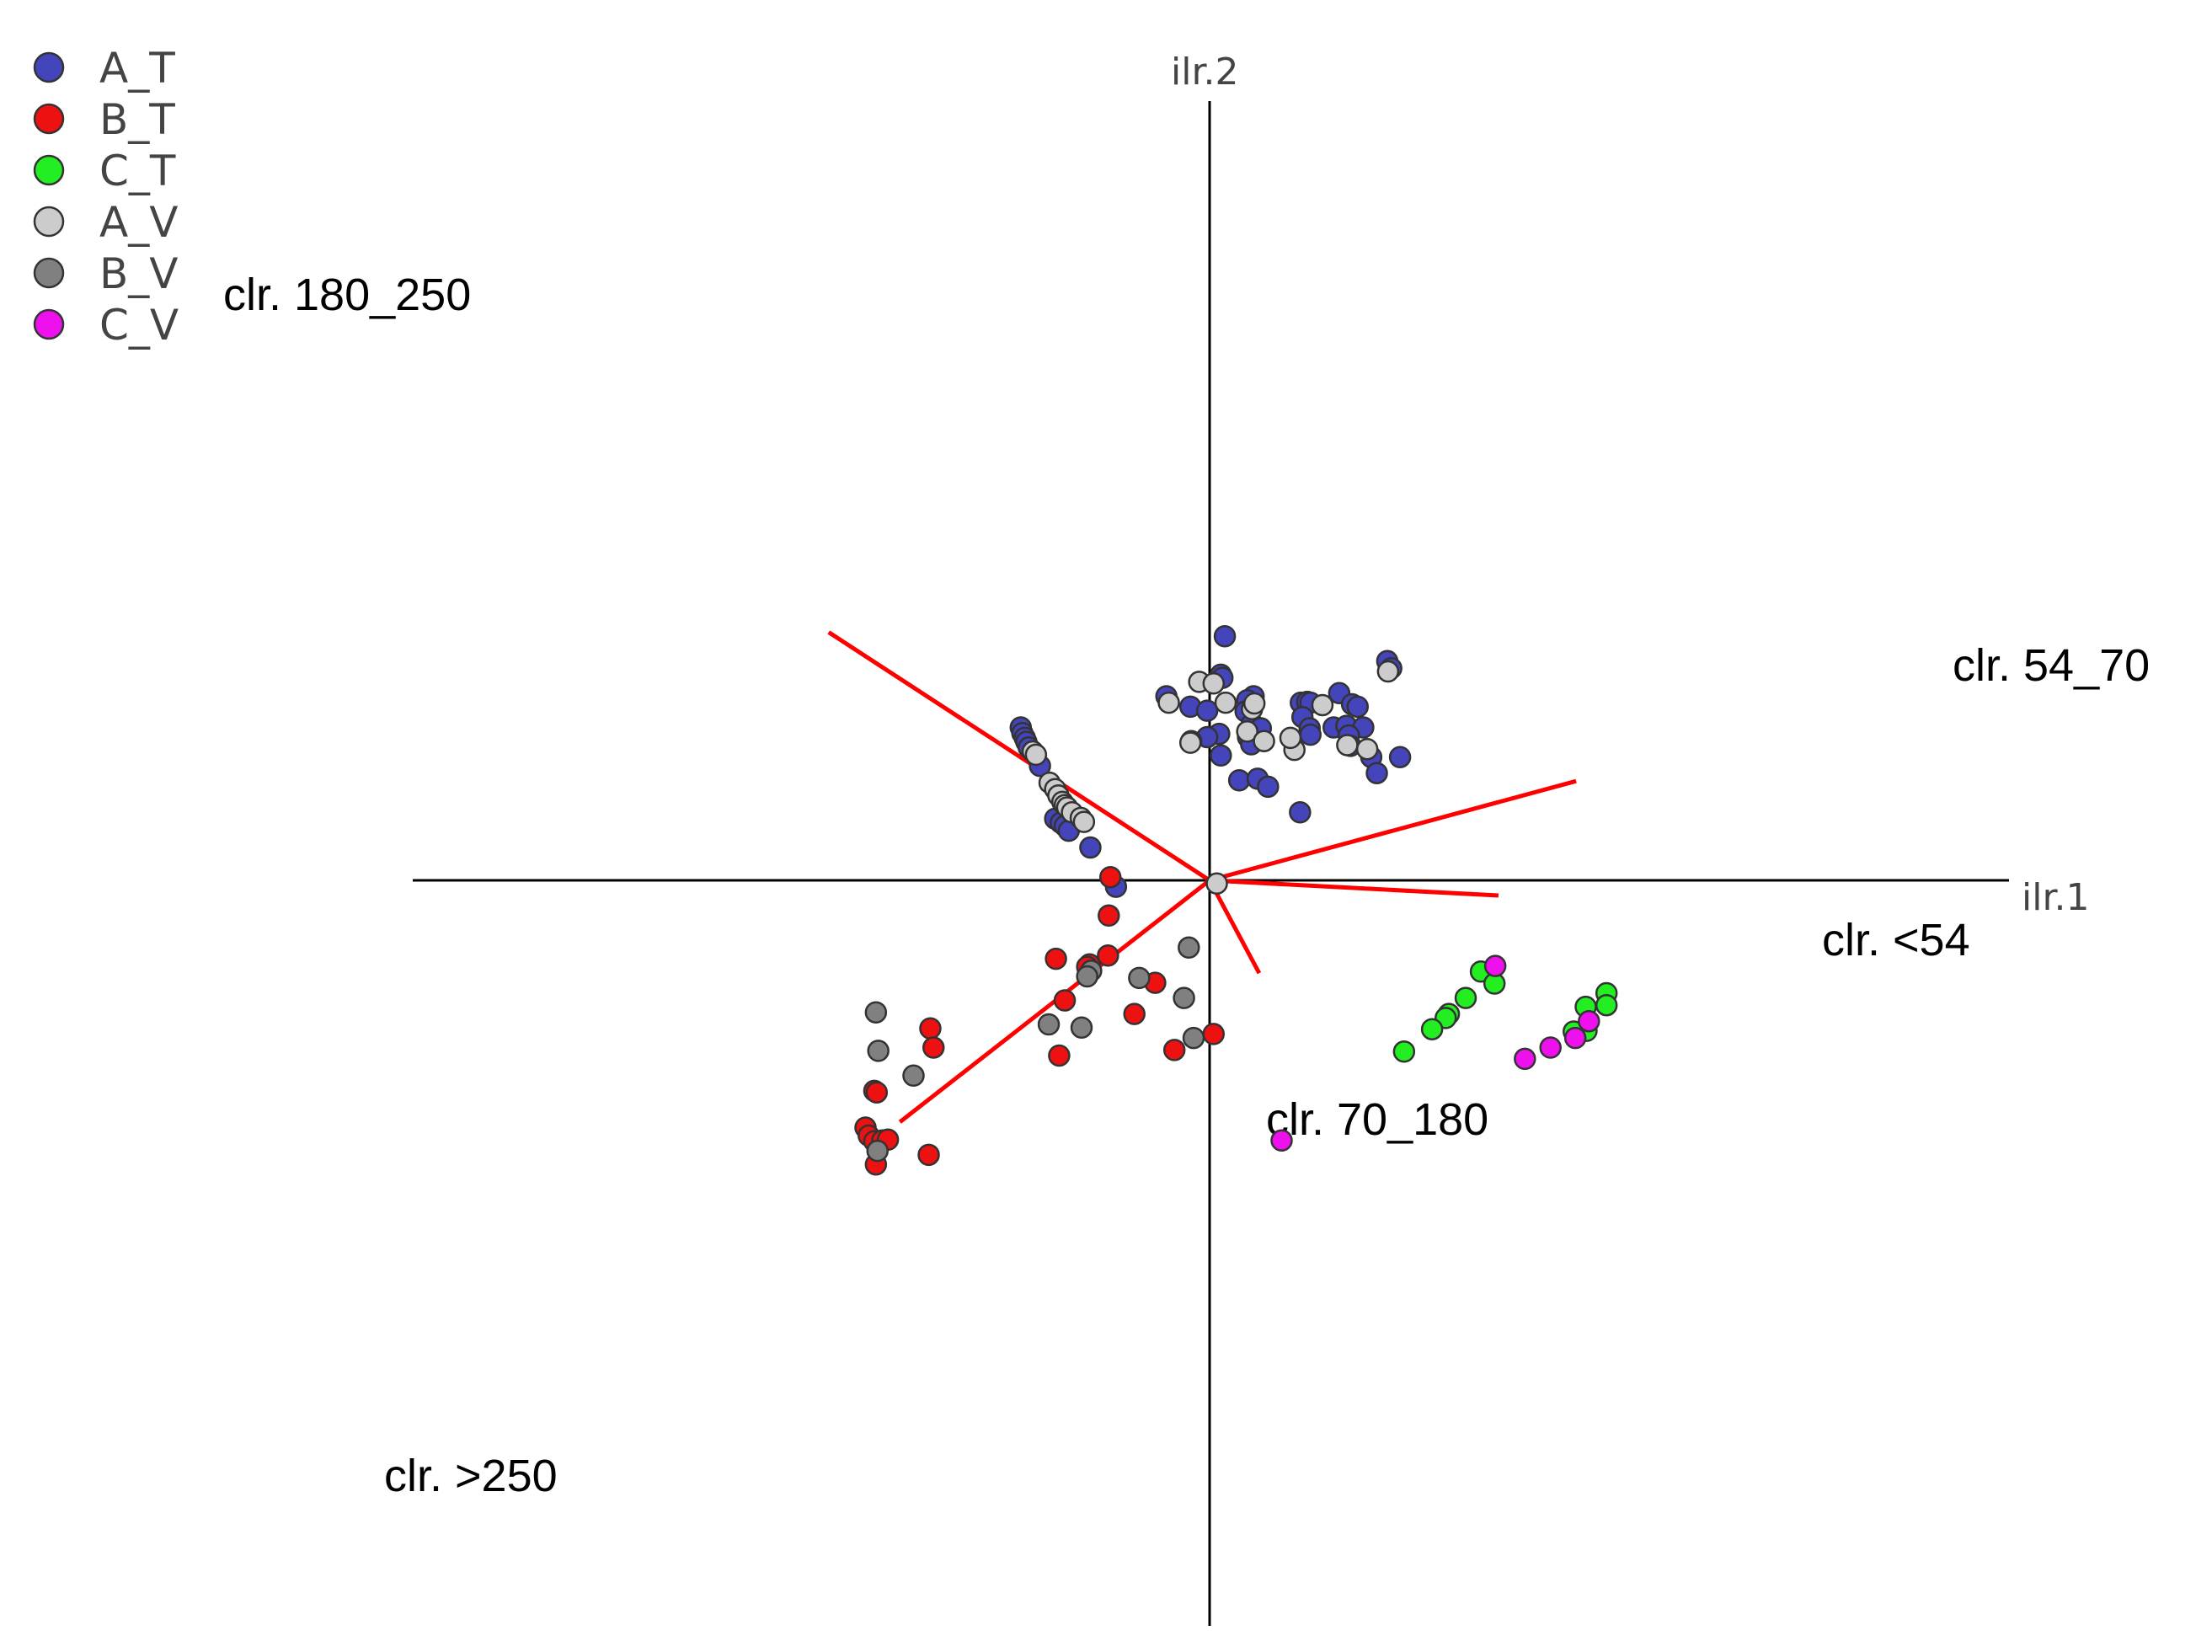  I want to click on loading-label-clr-180-250: clr. 180_250, so click(347, 295).